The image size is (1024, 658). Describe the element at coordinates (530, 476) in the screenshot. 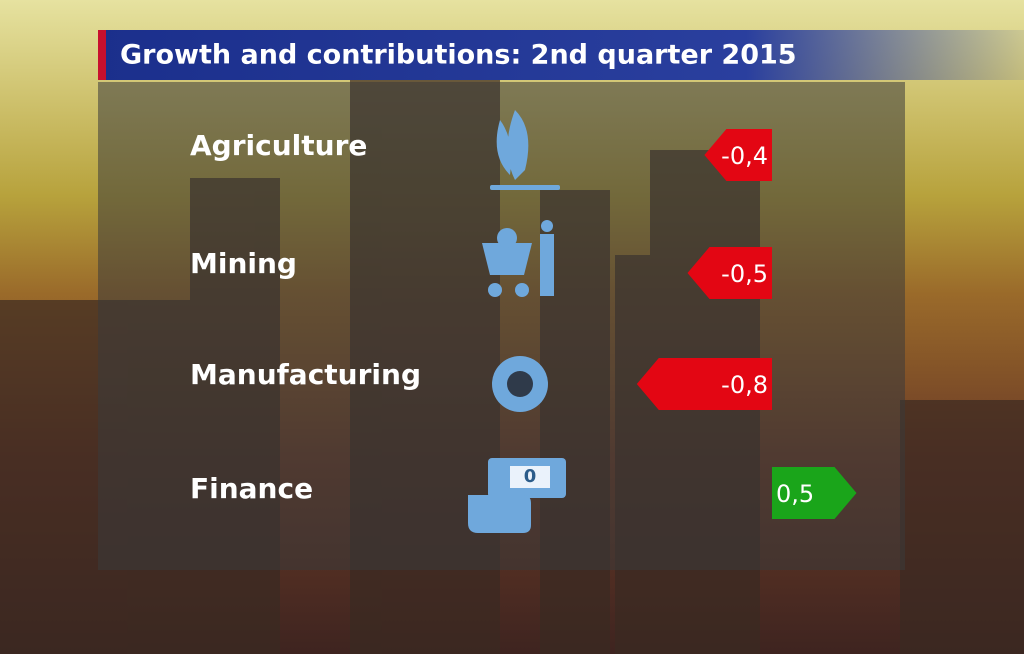

I see `icon-digit: 0` at that location.